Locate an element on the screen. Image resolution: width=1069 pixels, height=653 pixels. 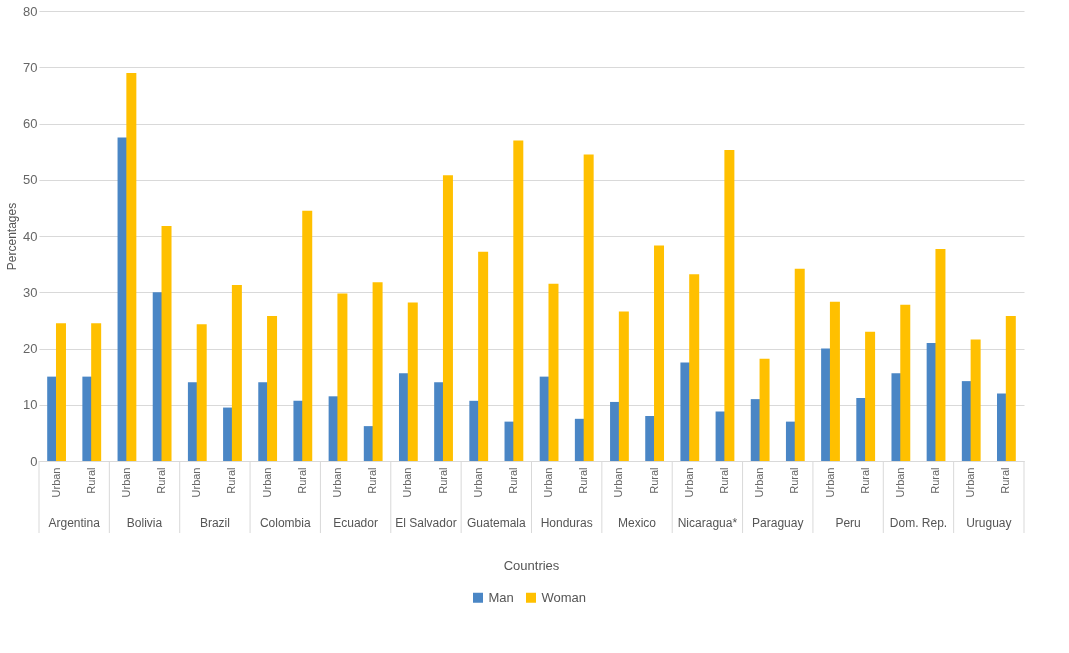
text: Nicaragua* is located at coordinates (707, 523).